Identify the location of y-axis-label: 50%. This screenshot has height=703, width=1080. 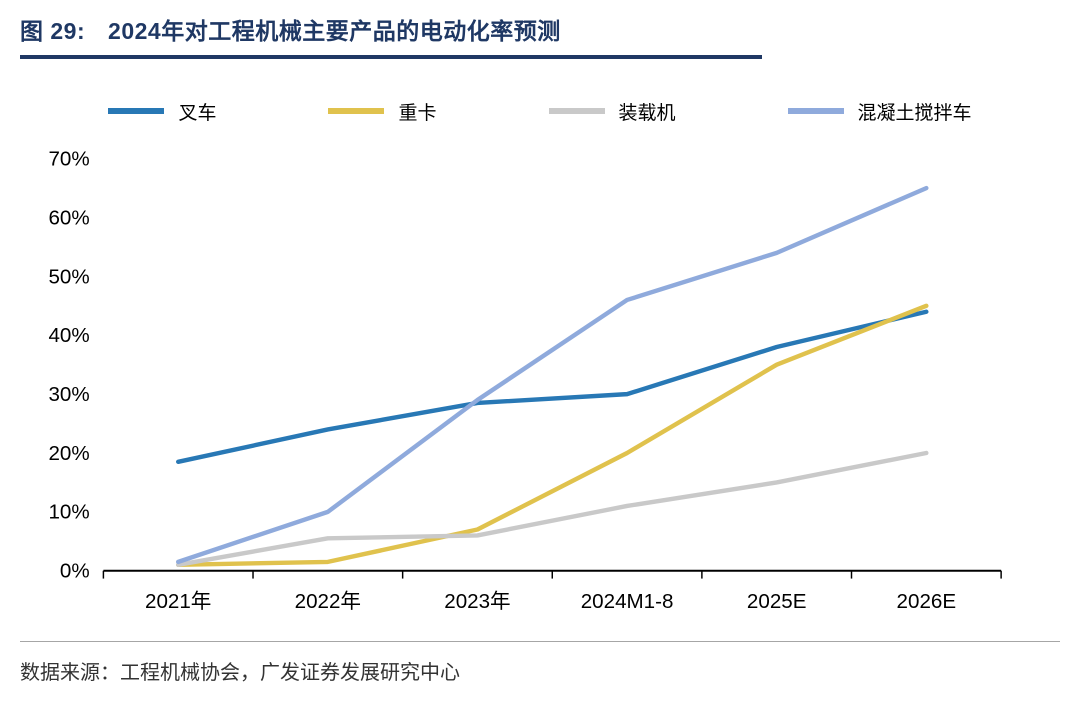
(68, 276).